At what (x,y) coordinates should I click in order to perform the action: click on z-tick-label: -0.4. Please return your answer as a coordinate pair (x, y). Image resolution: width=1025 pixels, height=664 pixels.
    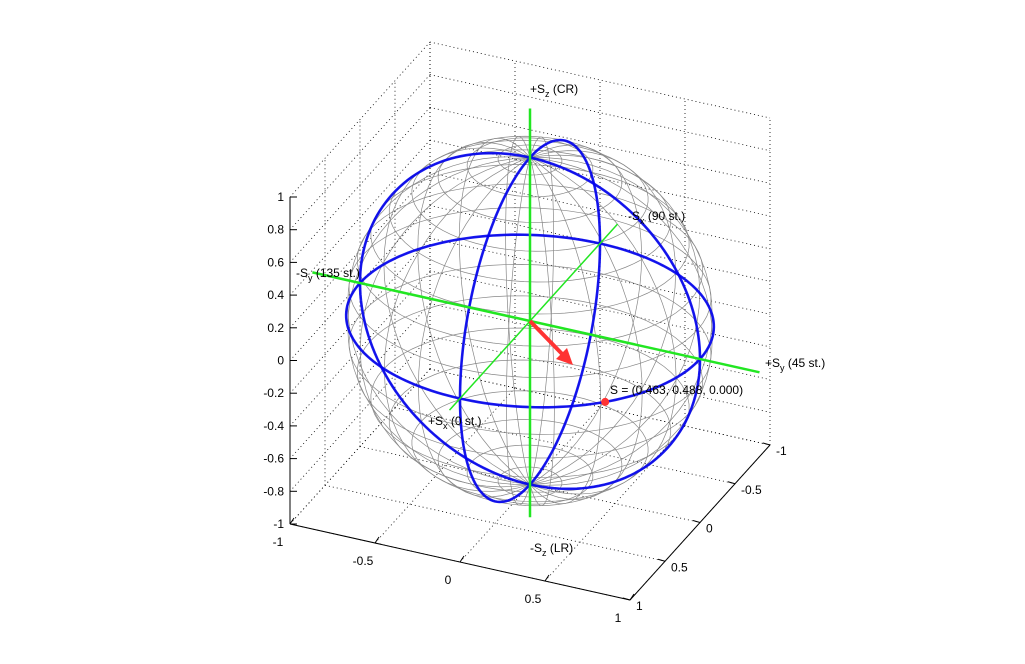
    Looking at the image, I should click on (273, 426).